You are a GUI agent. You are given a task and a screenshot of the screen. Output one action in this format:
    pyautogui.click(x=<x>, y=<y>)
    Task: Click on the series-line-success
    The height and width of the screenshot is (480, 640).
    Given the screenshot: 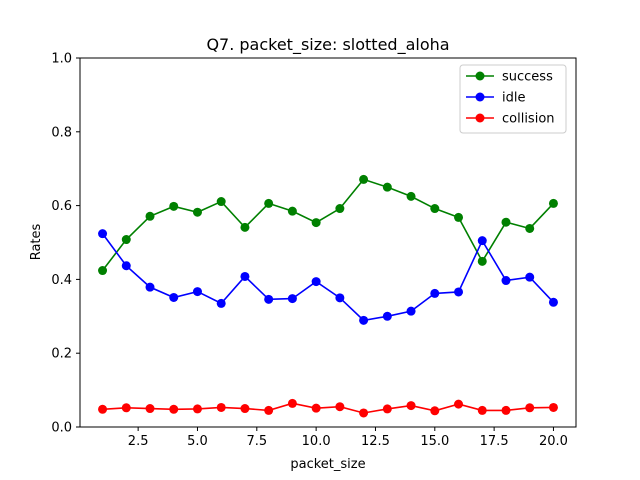 What is the action you would take?
    pyautogui.click(x=328, y=225)
    